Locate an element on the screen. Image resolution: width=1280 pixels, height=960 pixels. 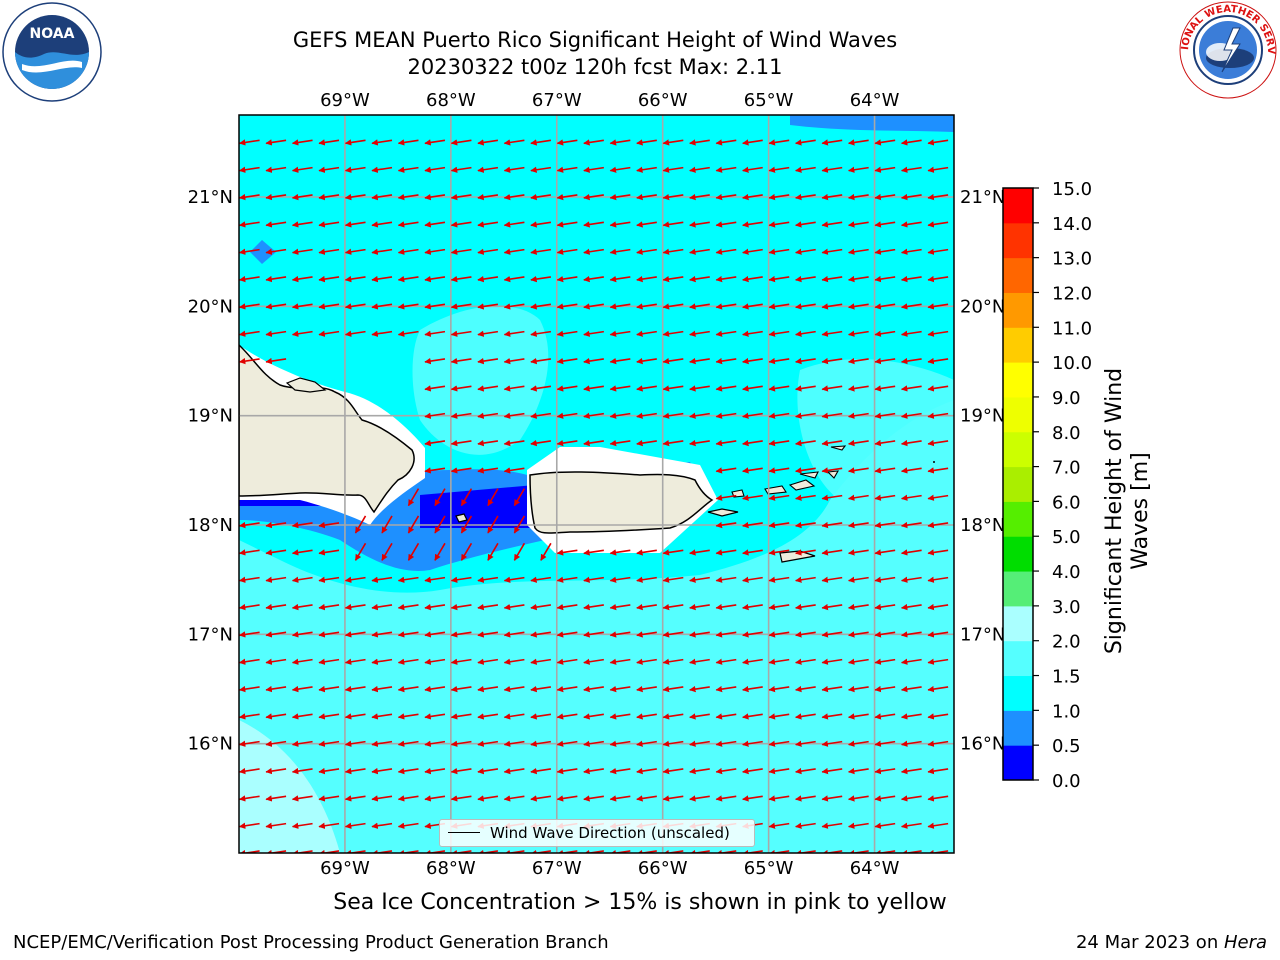
lat-label-left: 21°N is located at coordinates (210, 197).